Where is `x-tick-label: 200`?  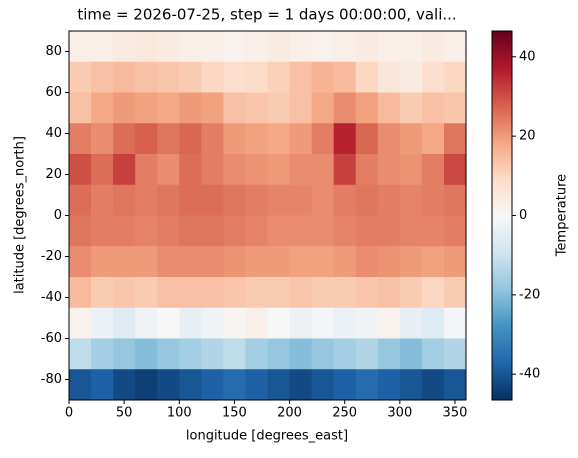
x-tick-label: 200 is located at coordinates (289, 413).